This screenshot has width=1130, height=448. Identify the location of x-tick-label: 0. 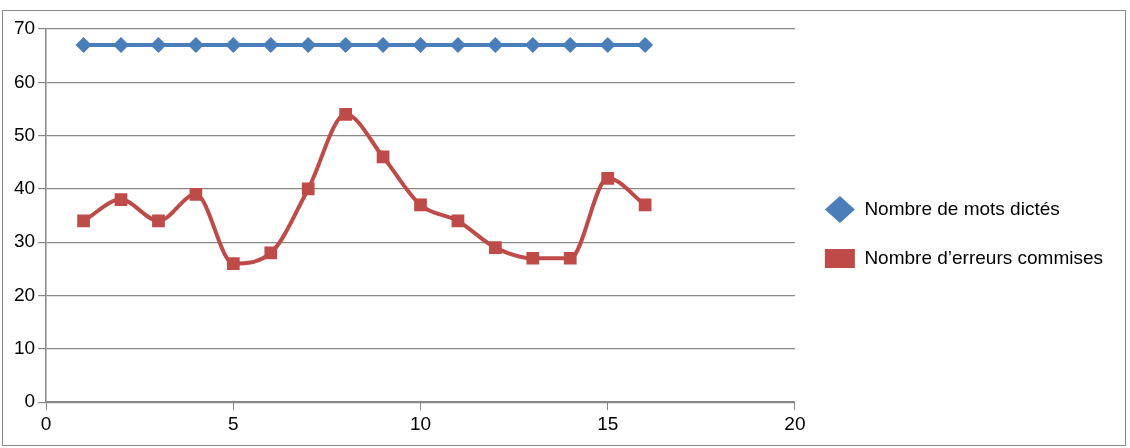
(46, 423).